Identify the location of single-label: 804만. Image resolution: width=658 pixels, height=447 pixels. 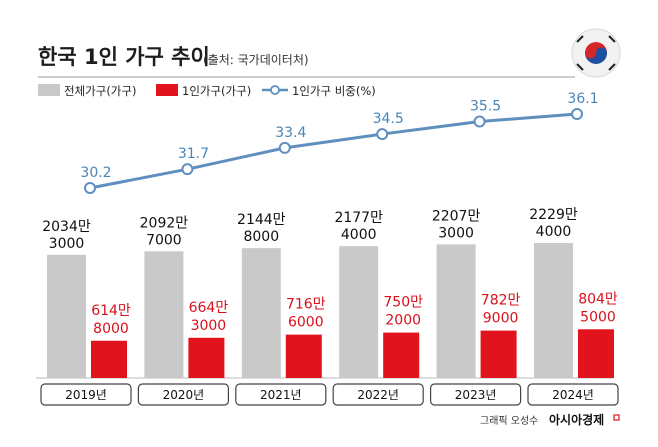
(598, 299).